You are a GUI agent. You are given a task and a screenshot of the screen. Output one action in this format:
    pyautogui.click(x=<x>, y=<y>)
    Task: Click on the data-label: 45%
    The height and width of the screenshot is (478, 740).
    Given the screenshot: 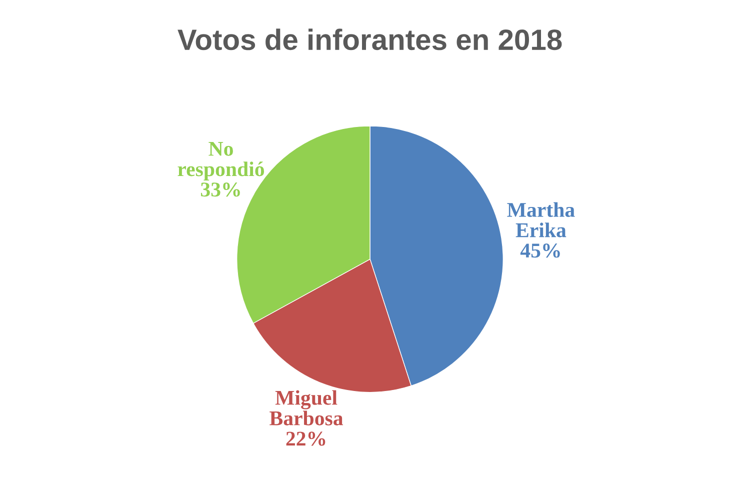 What is the action you would take?
    pyautogui.click(x=540, y=251)
    